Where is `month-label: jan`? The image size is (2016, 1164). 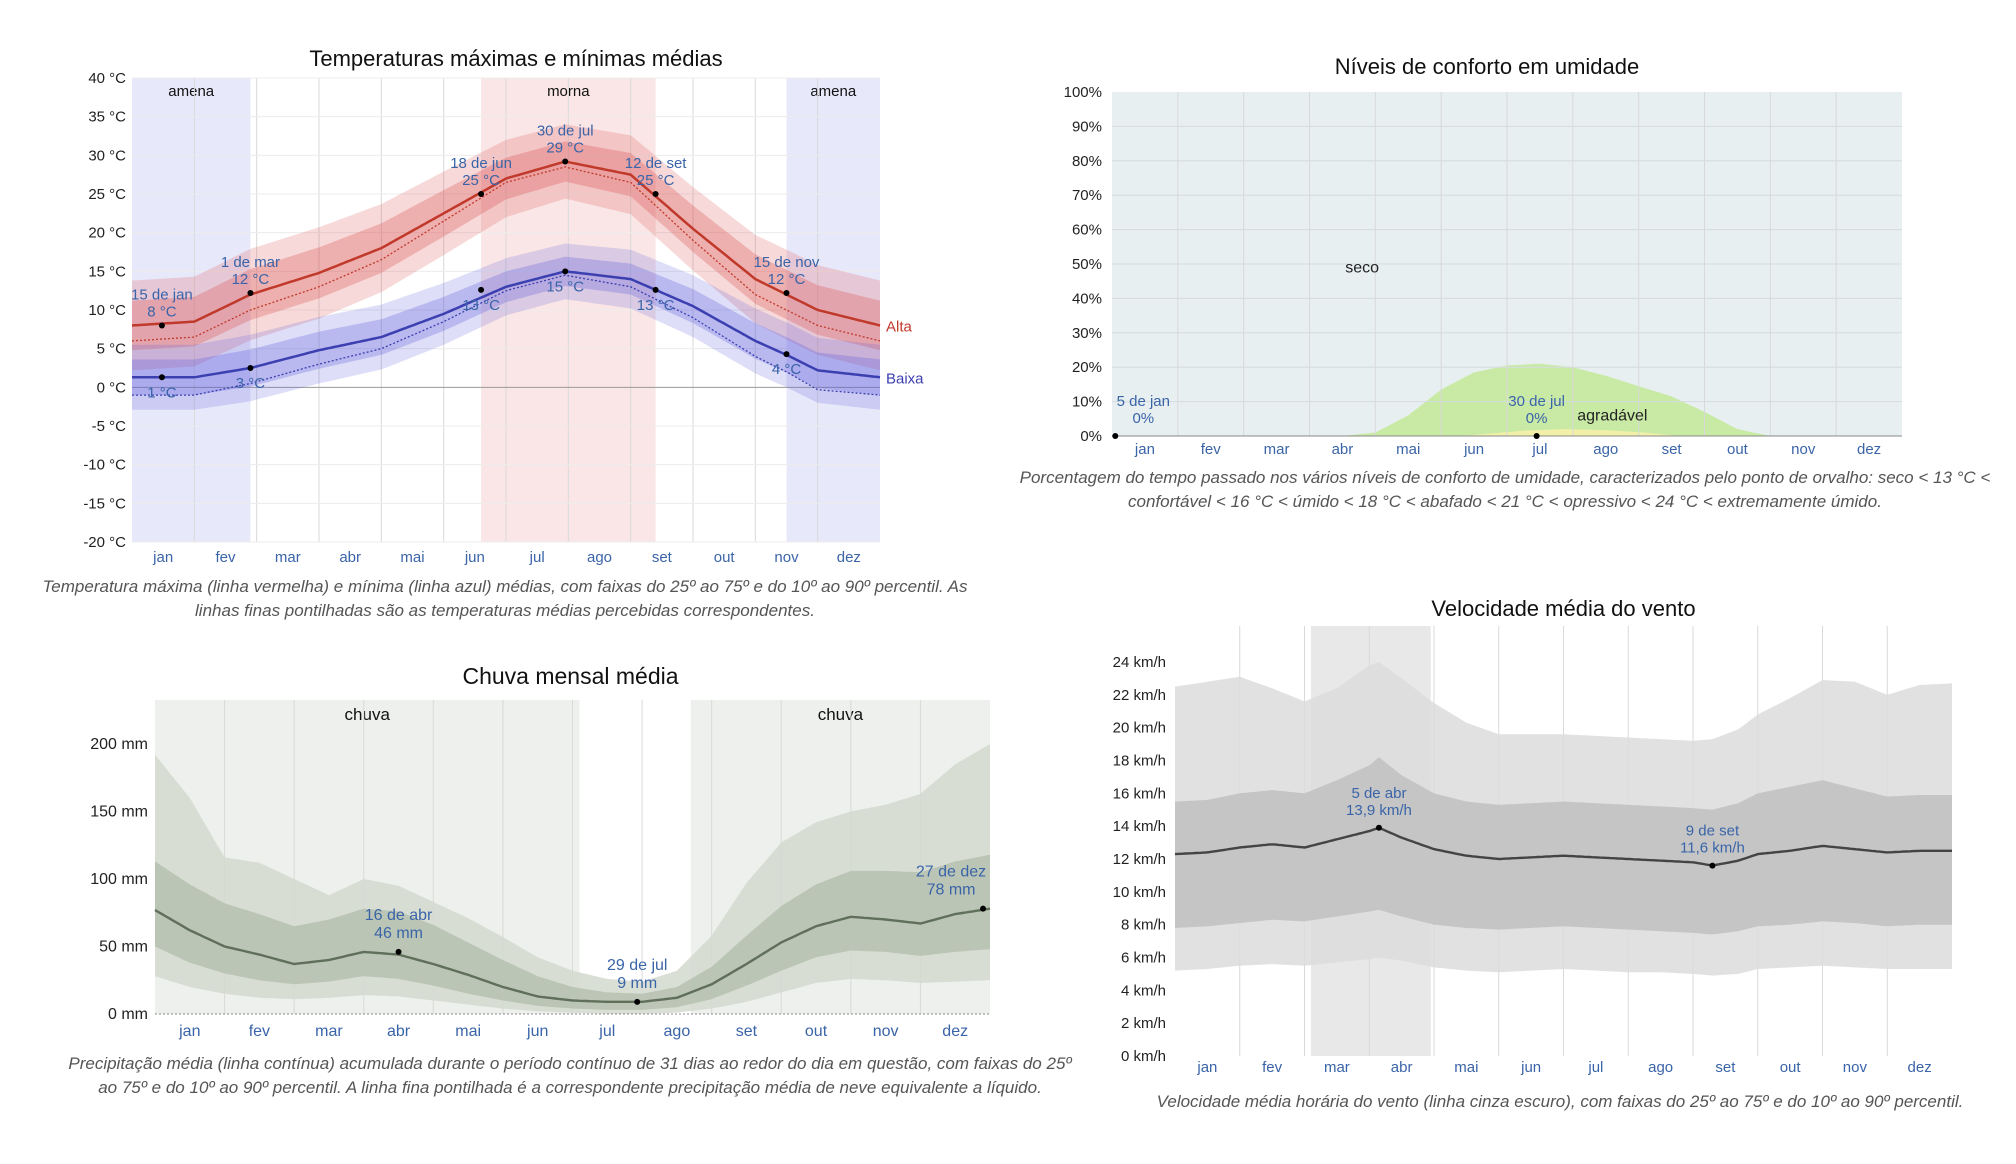
month-label: jan is located at coordinates (162, 557).